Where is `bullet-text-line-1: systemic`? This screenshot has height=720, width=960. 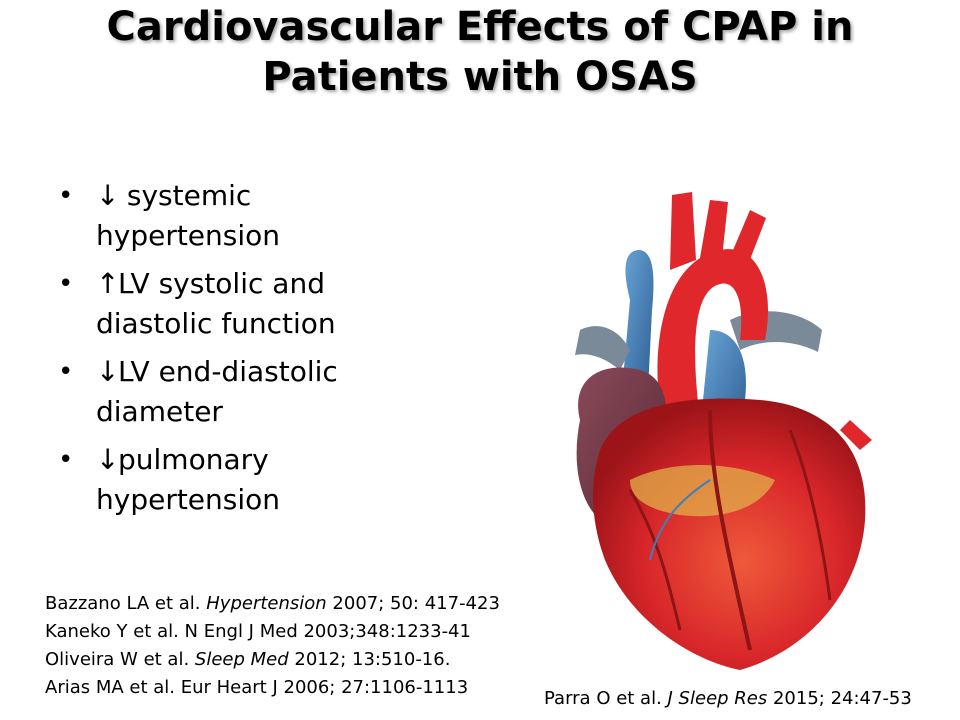
bullet-text-line-1: systemic is located at coordinates (185, 195).